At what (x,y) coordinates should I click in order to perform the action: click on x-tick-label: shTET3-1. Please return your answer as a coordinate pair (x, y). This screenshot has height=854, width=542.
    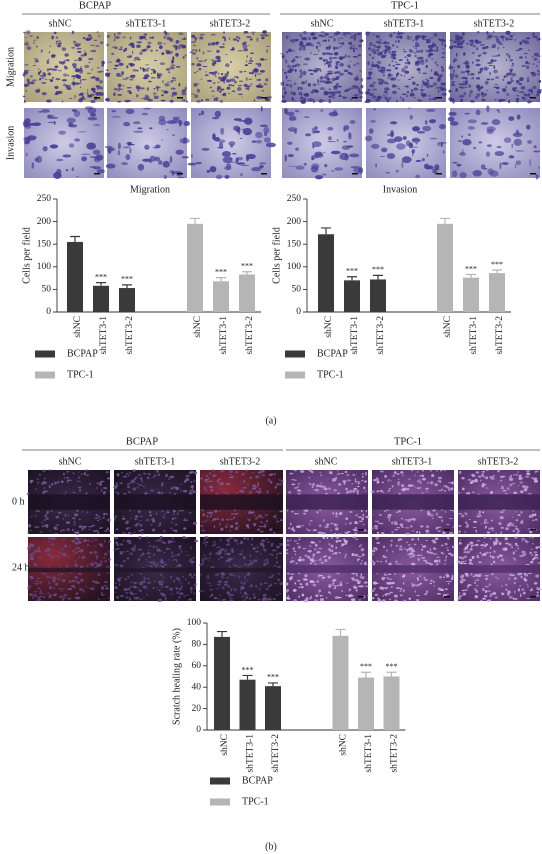
    Looking at the image, I should click on (355, 335).